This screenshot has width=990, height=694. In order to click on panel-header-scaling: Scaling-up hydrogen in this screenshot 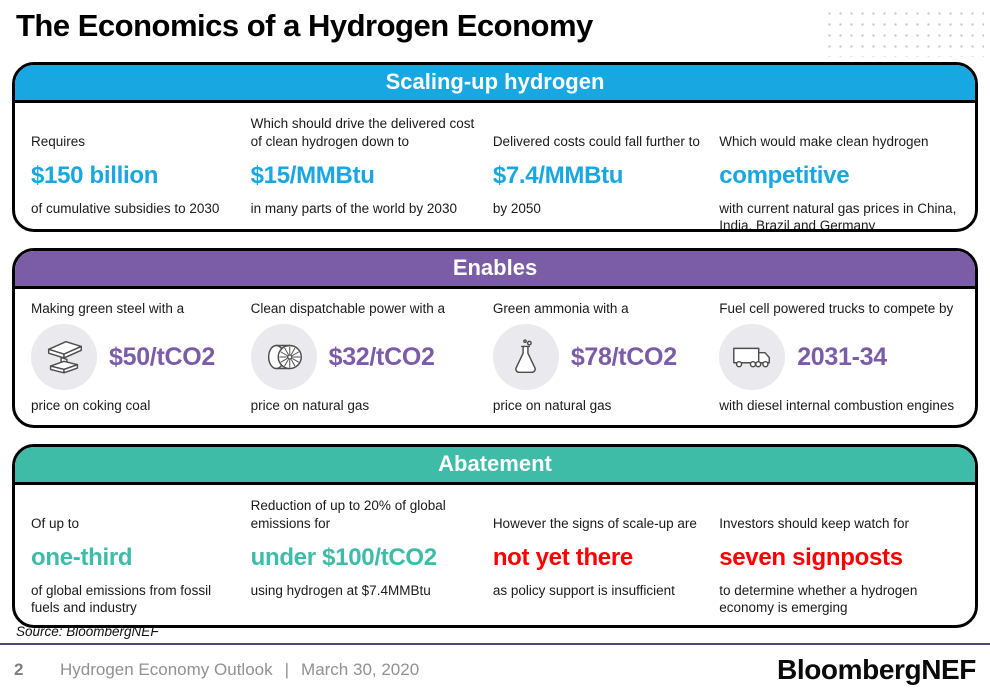, I will do `click(495, 84)`.